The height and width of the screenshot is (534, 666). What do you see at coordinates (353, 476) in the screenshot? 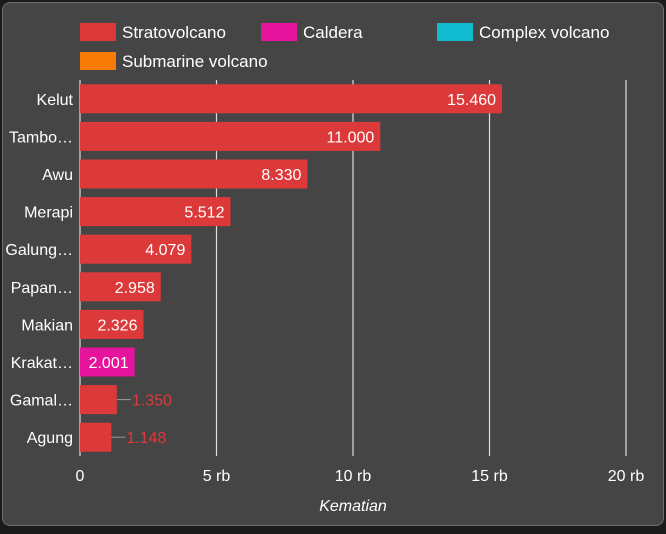
I see `x-tick-label: 10 rb` at bounding box center [353, 476].